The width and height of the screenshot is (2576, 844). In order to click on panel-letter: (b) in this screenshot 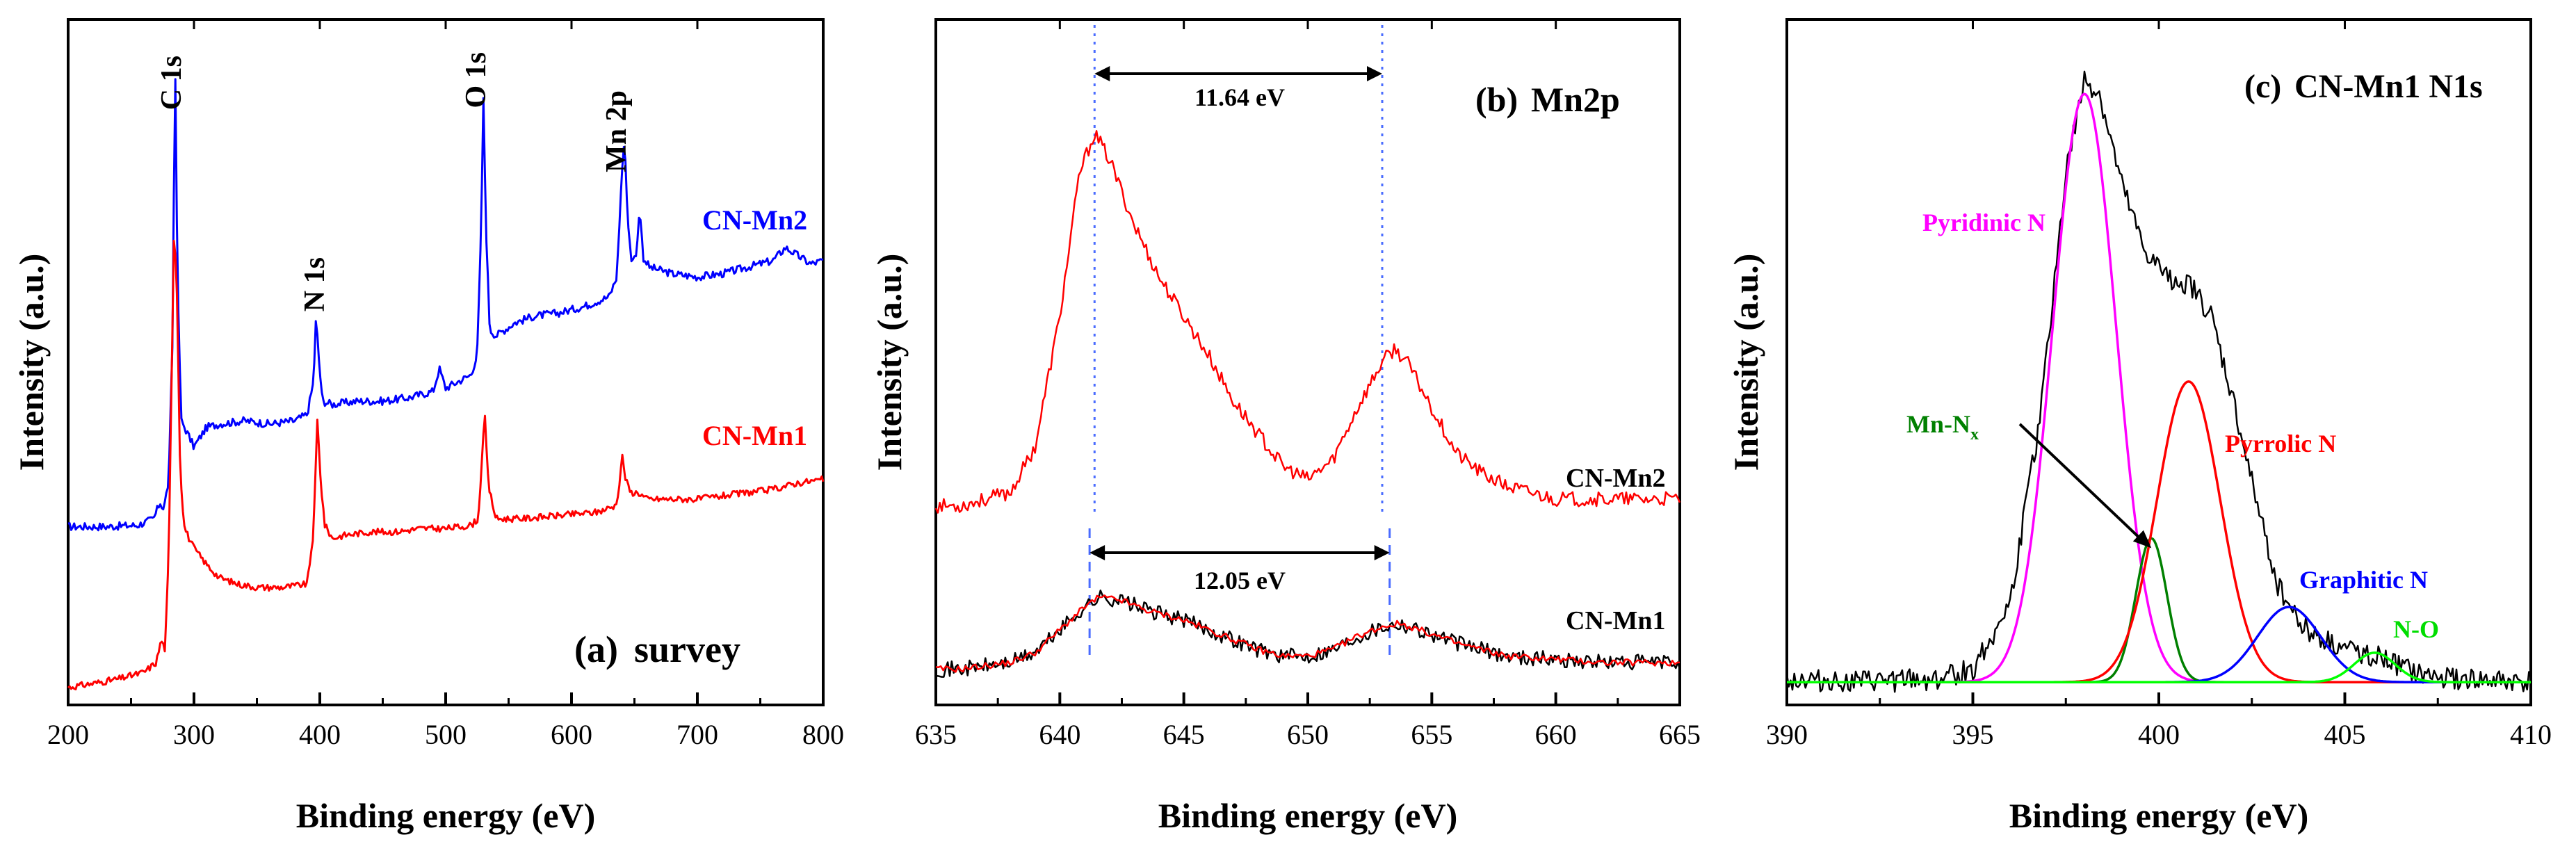, I will do `click(1496, 99)`.